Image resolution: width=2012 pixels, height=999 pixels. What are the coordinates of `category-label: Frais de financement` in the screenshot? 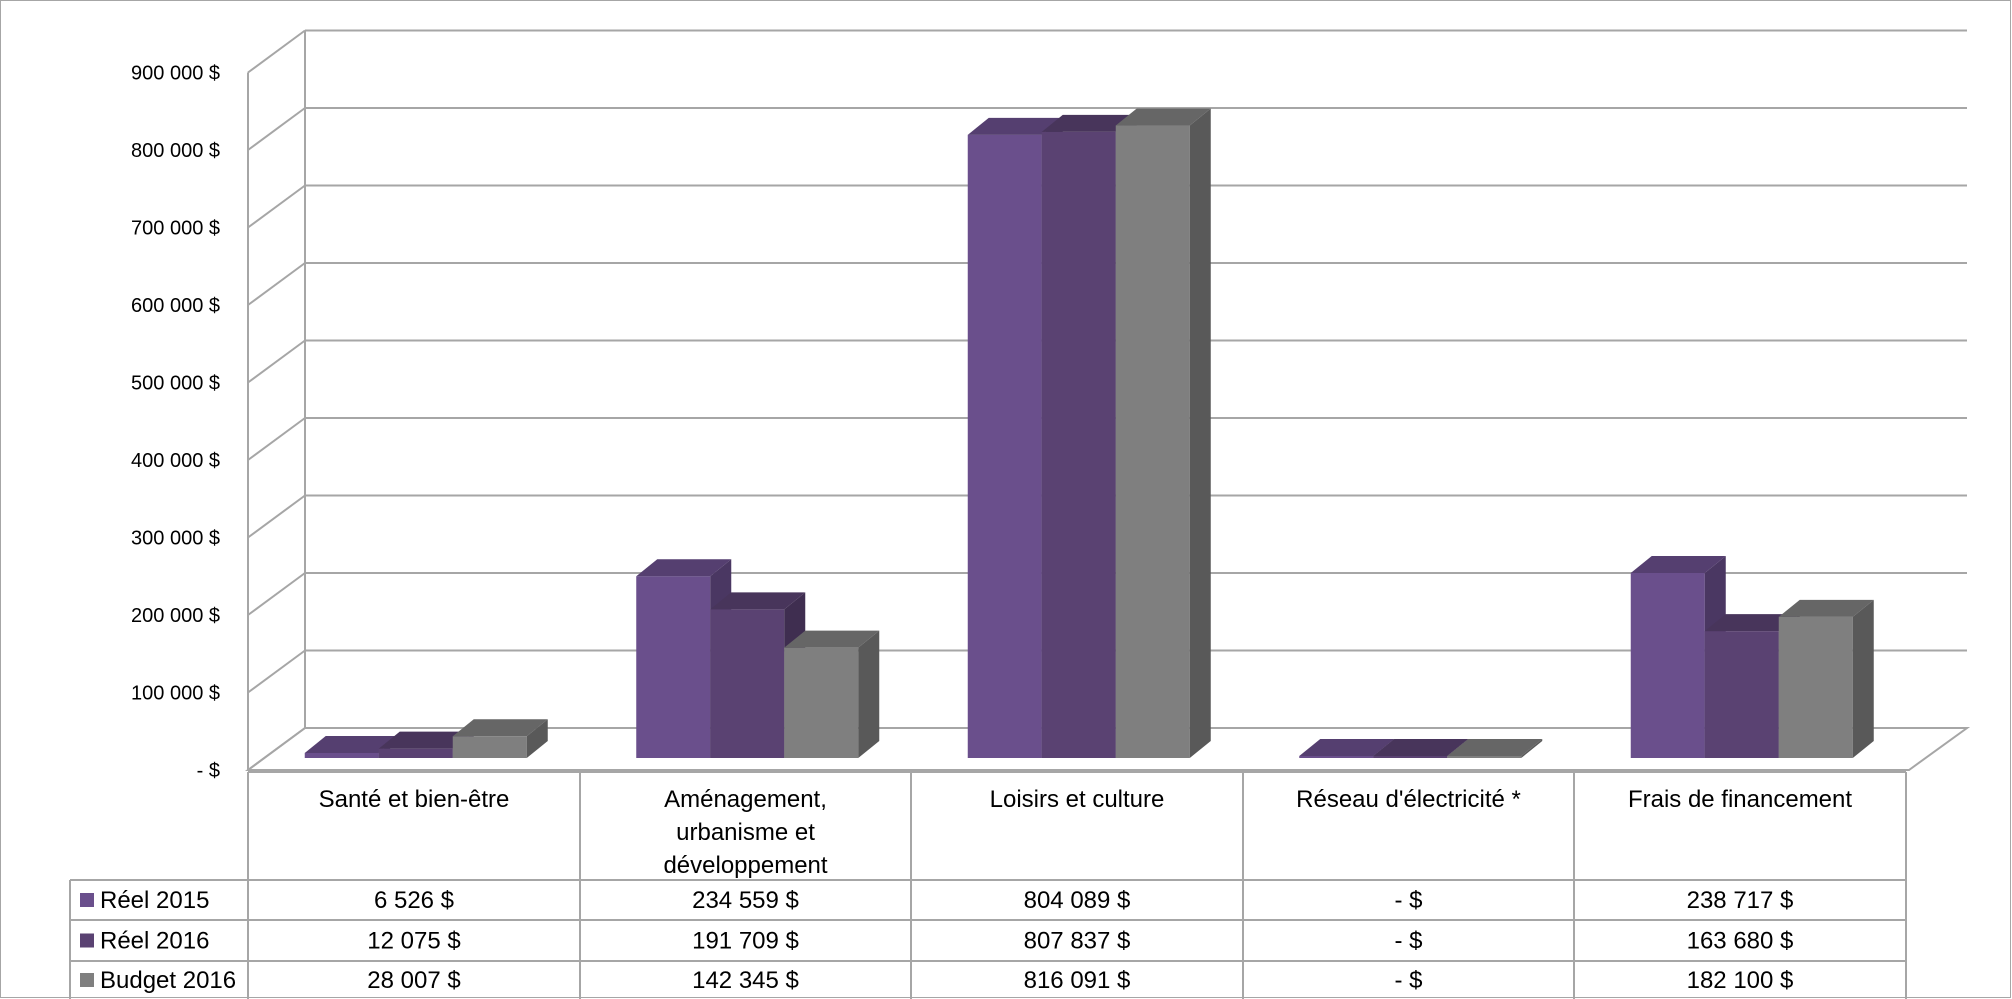 It's located at (1740, 799).